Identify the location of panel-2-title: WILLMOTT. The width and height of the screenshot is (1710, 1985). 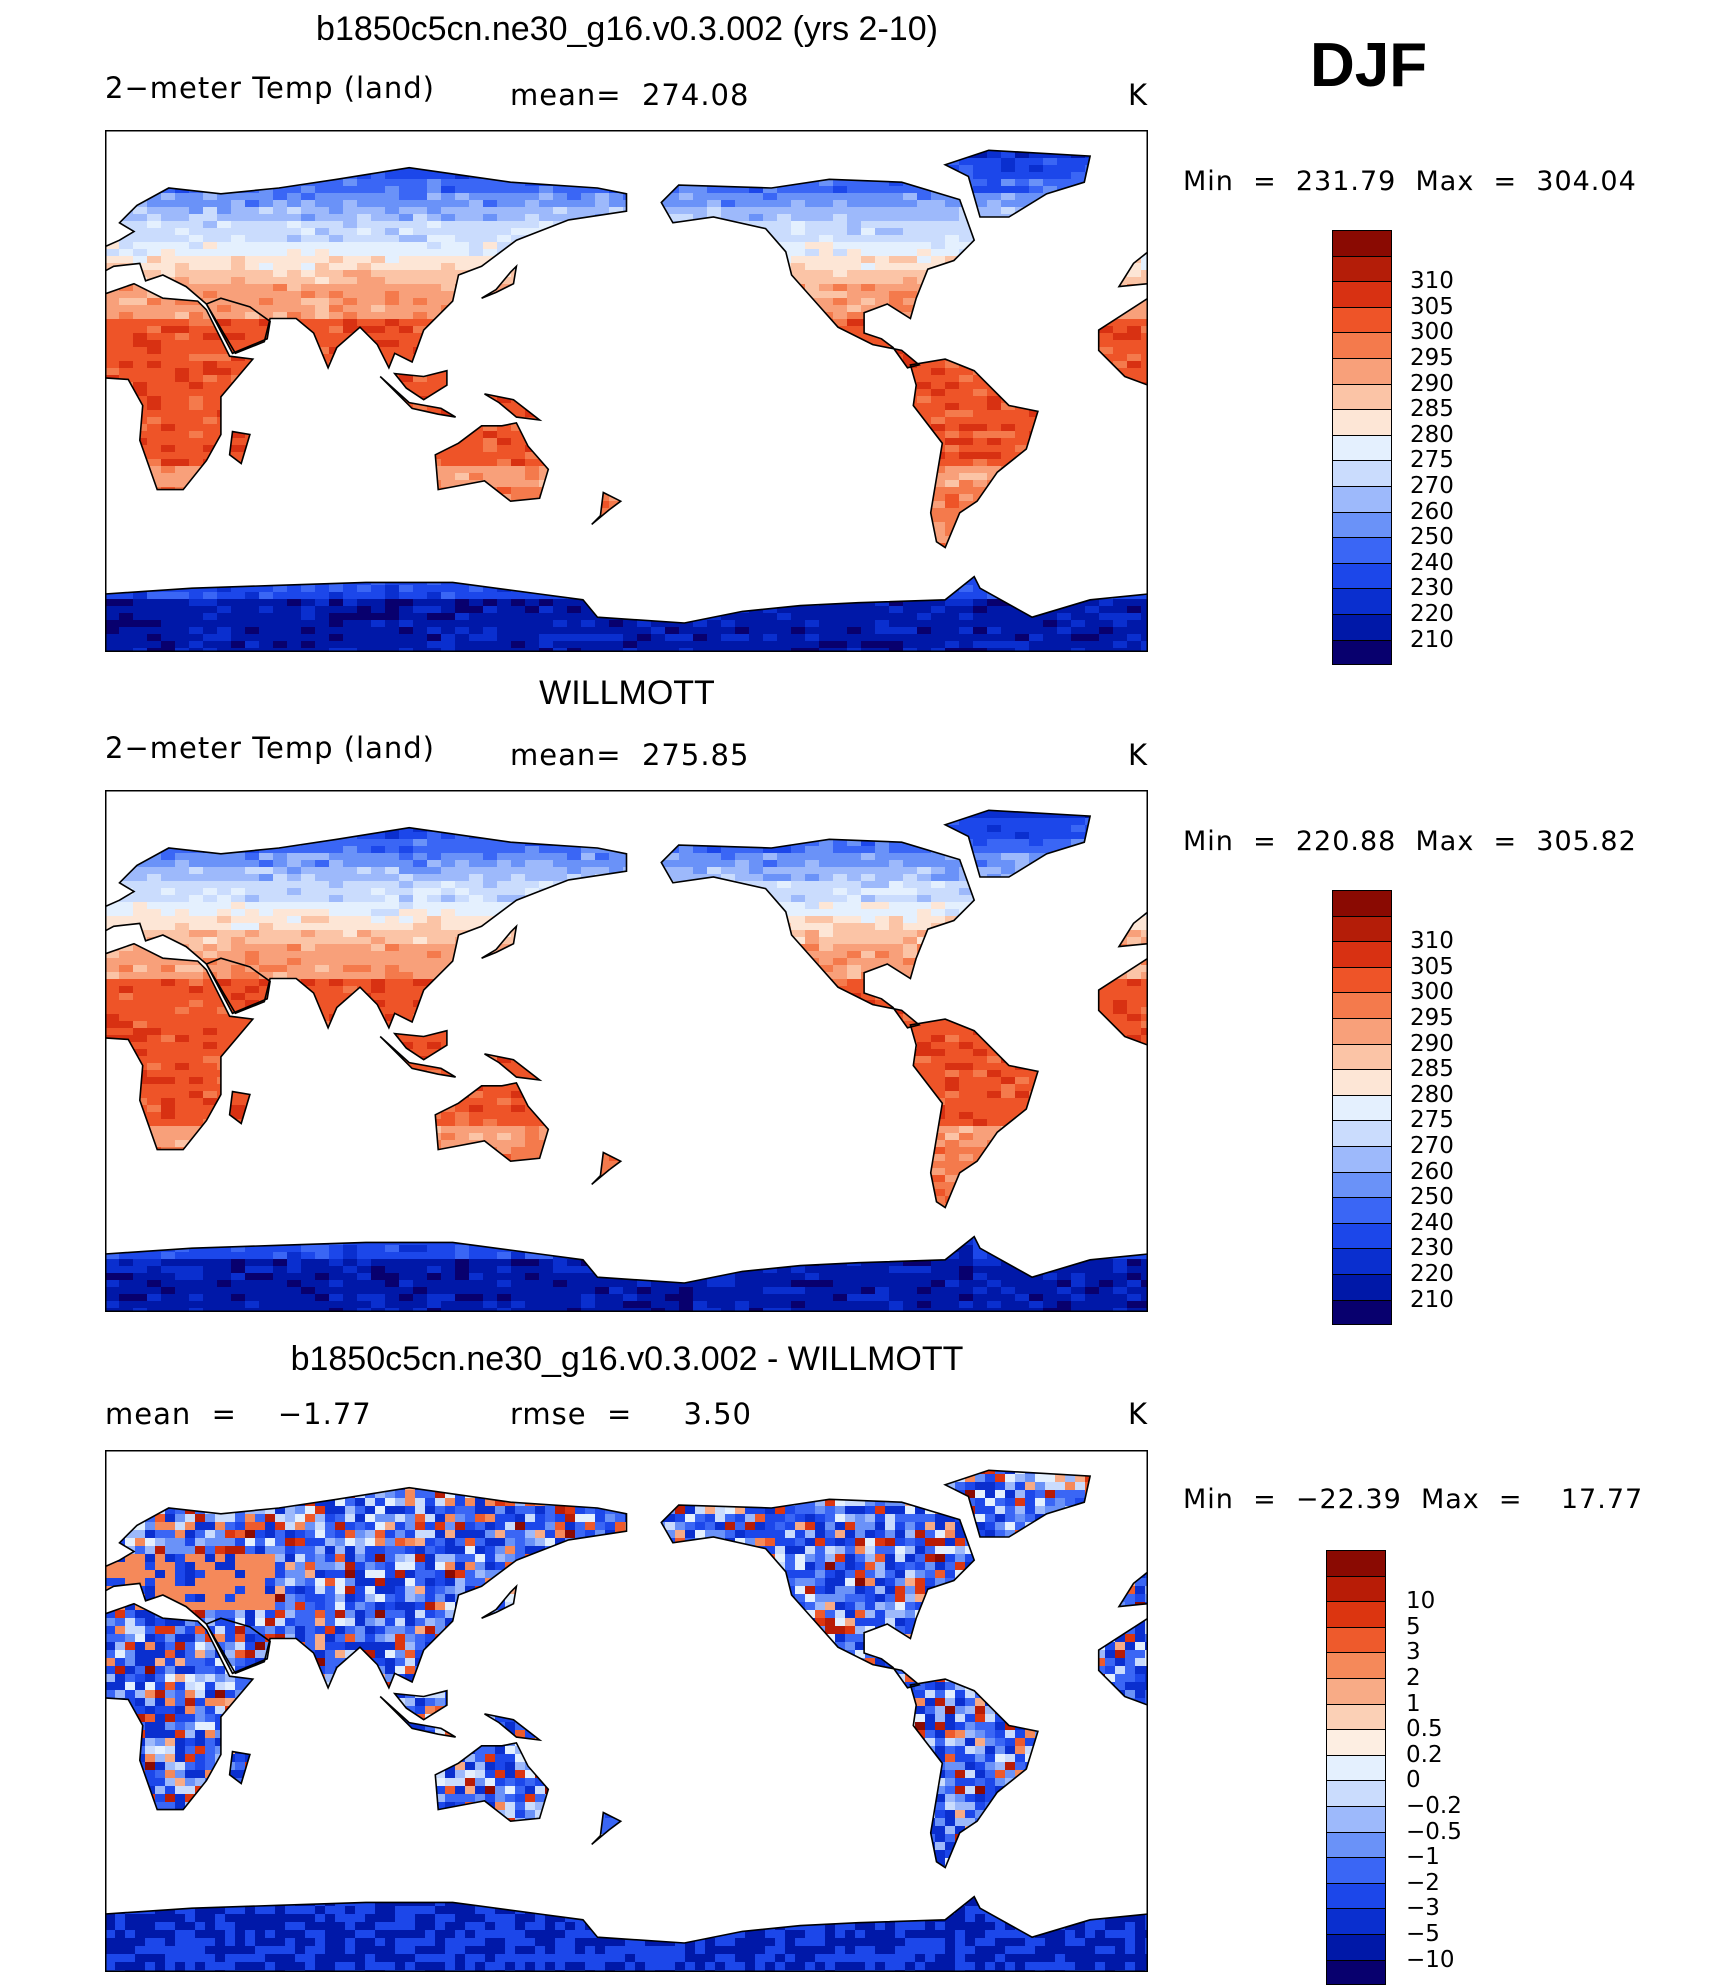
(627, 693).